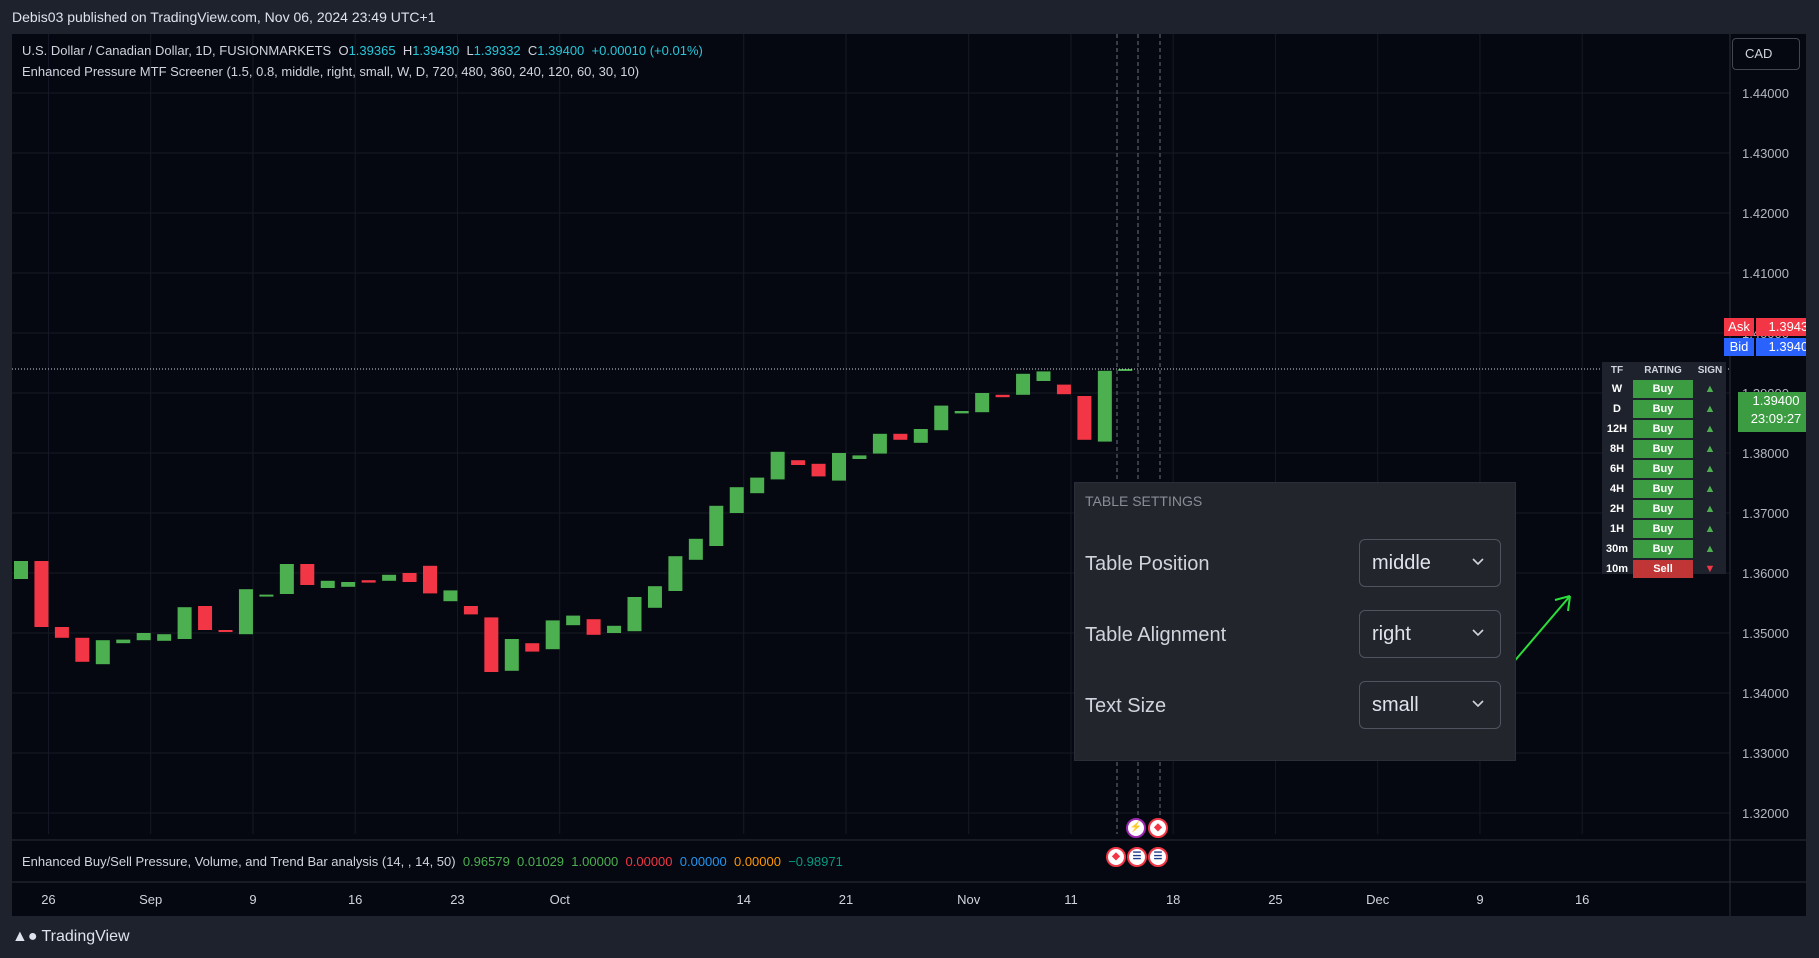 This screenshot has height=958, width=1819. I want to click on change-value: +0.00010 (+0.01%), so click(647, 50).